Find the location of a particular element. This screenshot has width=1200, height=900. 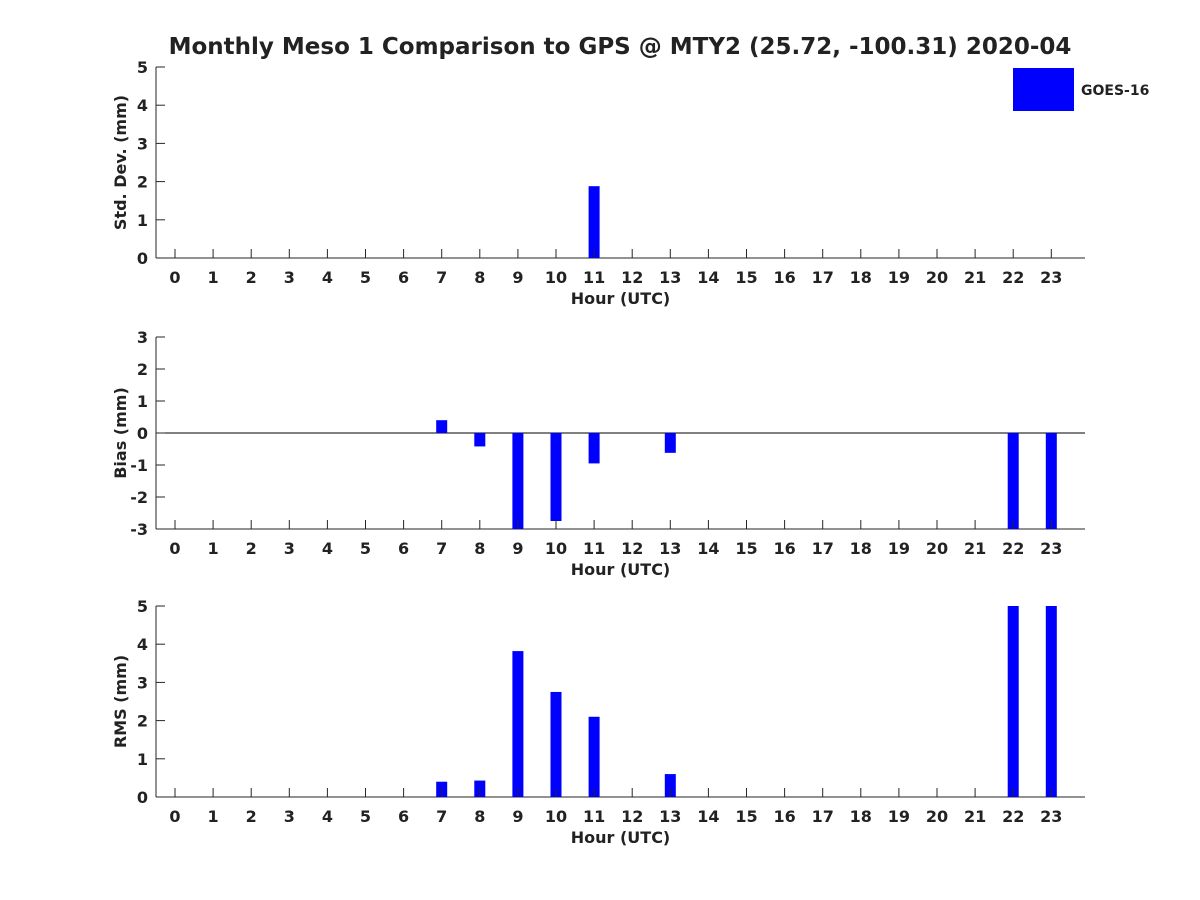

legend-label: GOES-16 is located at coordinates (1115, 91).